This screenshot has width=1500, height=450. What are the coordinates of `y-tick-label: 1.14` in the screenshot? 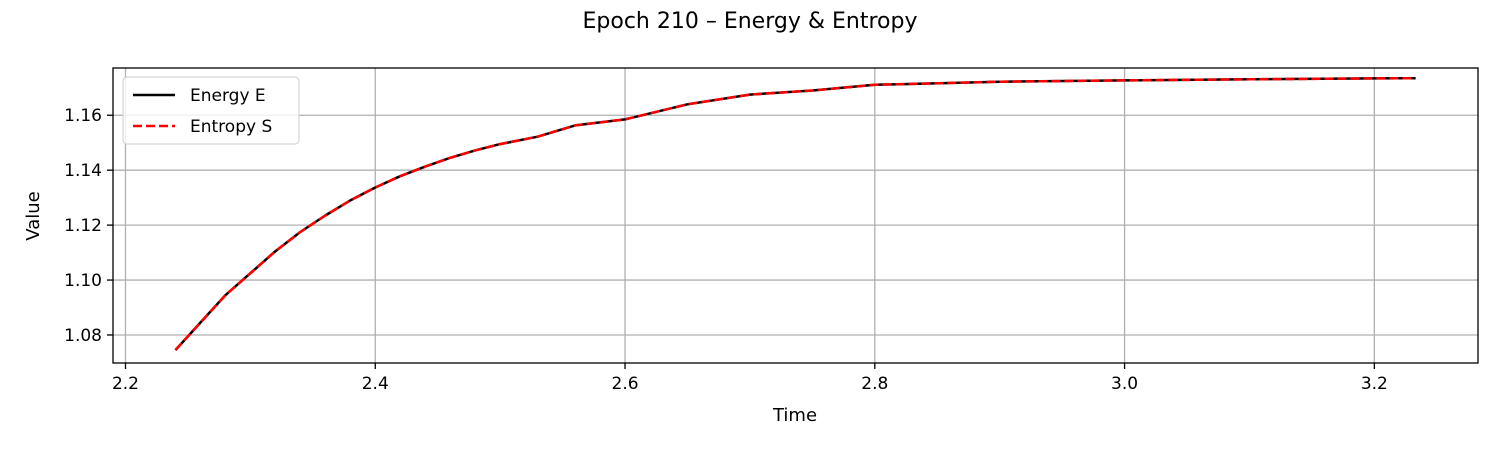 It's located at (83, 171).